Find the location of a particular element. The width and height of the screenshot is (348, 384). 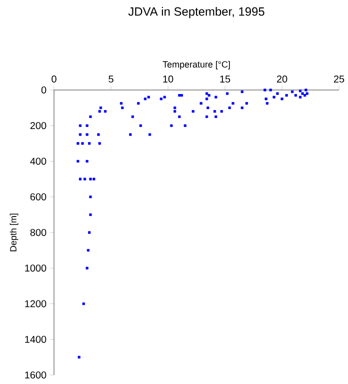

y-tick-label: 1400 is located at coordinates (35, 339).